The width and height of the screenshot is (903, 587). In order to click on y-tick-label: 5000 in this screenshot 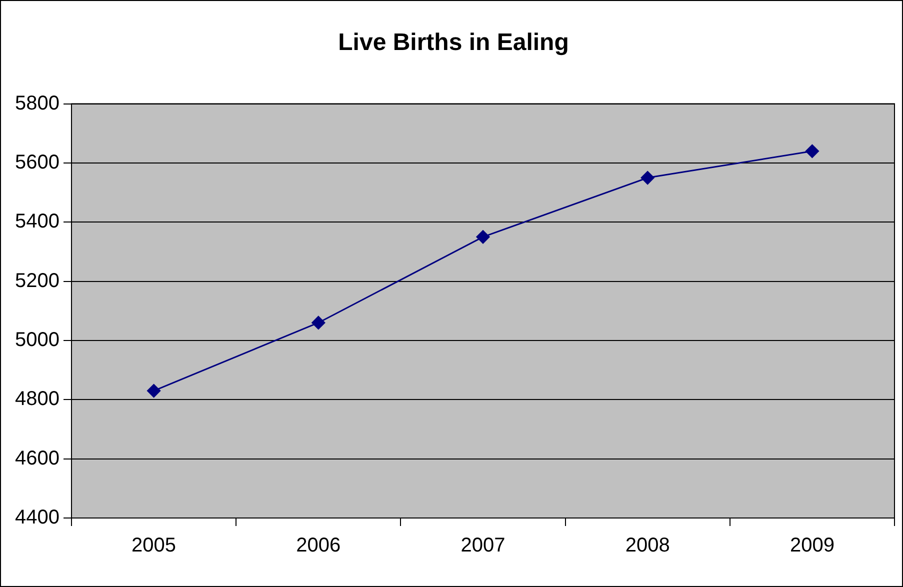, I will do `click(37, 340)`.